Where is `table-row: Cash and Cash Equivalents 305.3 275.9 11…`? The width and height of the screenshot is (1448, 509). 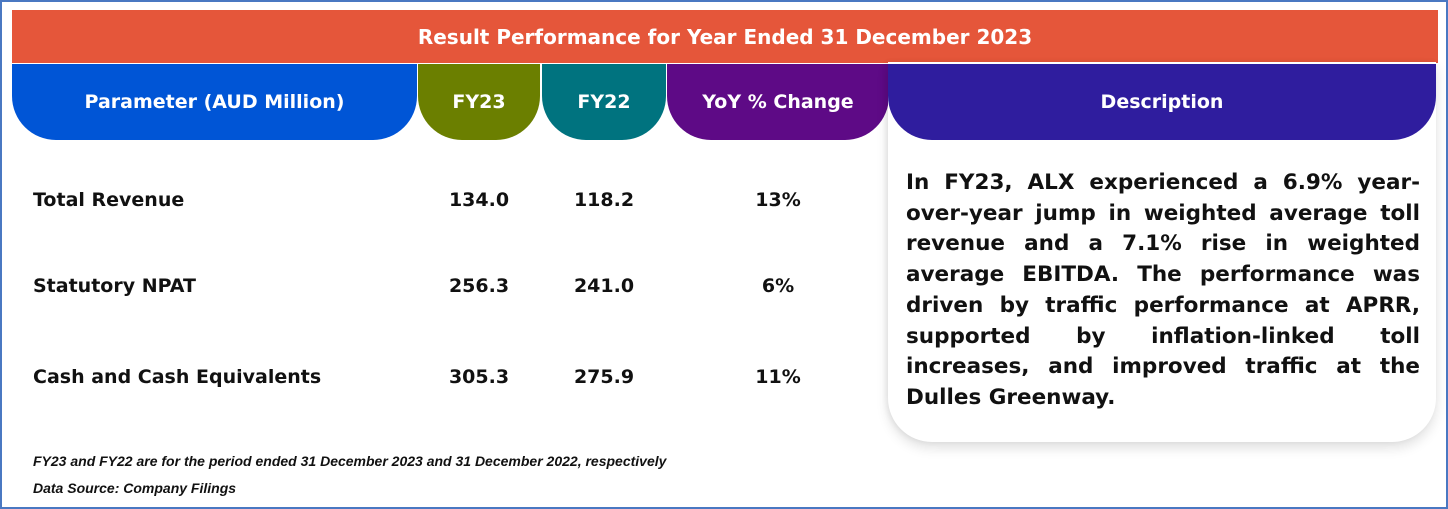
table-row: Cash and Cash Equivalents 305.3 275.9 11… is located at coordinates (442, 381).